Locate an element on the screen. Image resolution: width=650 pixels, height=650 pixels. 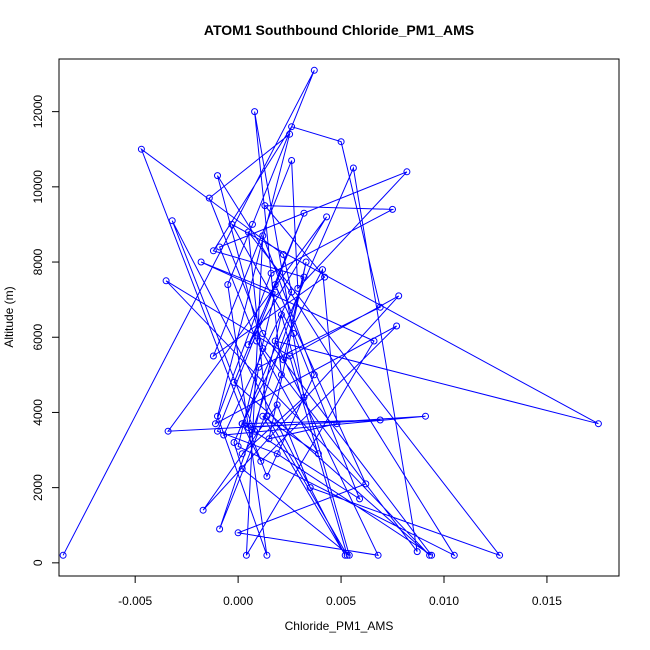
y-tick-label: 12000 is located at coordinates (38, 112).